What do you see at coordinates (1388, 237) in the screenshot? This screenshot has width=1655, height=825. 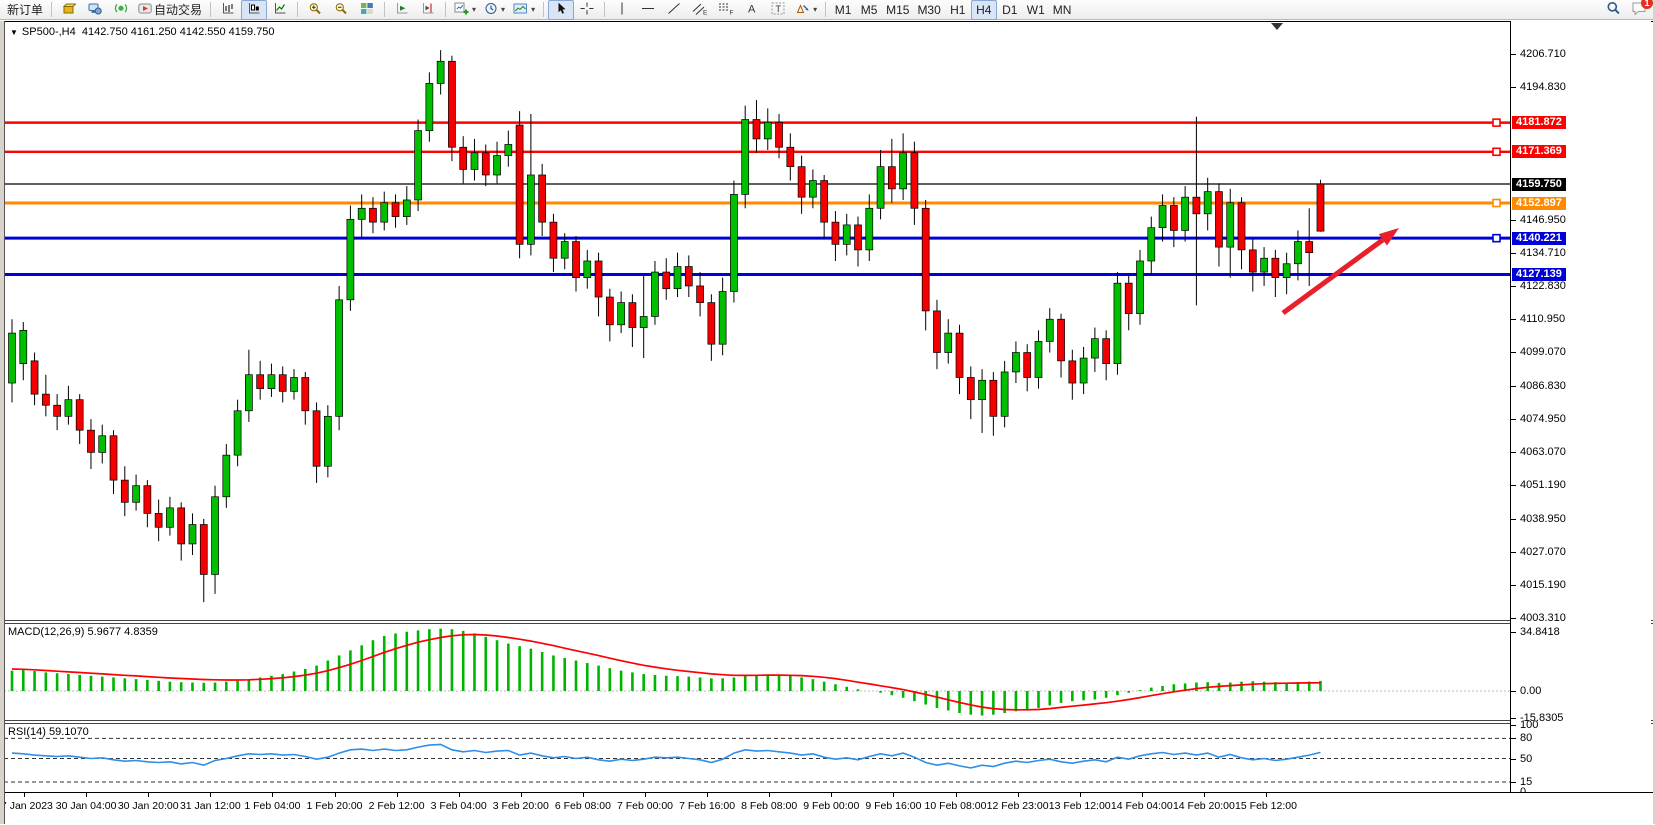 I see `trend-arrow-head` at bounding box center [1388, 237].